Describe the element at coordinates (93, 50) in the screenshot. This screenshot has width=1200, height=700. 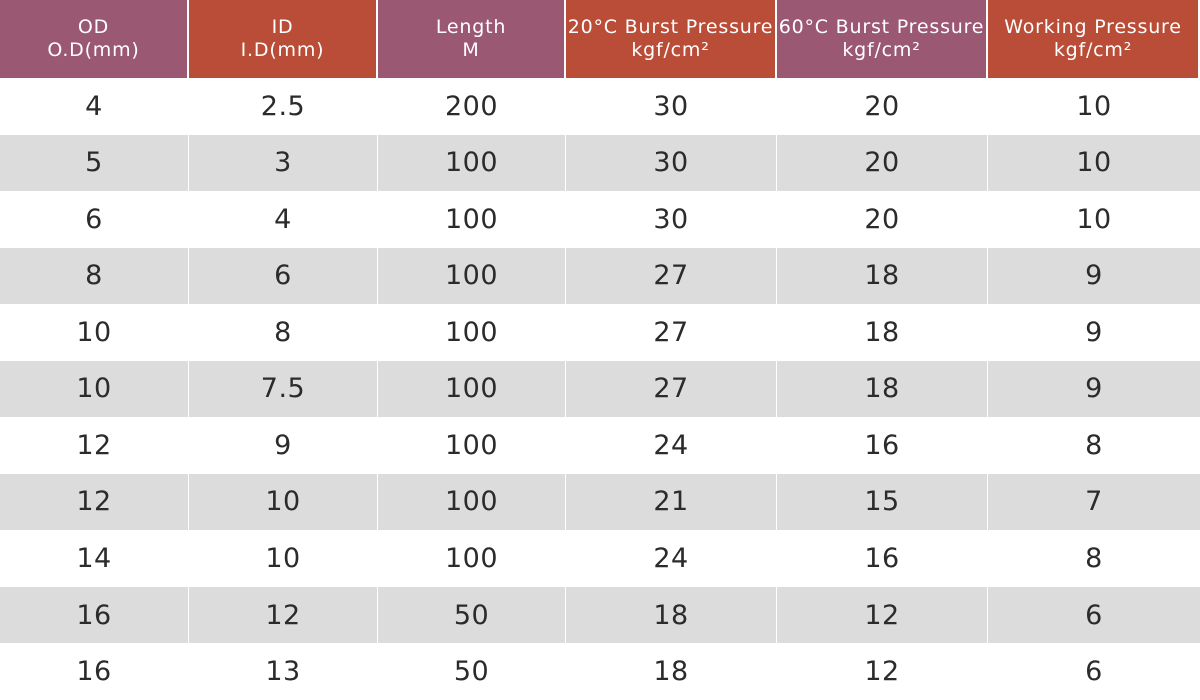
I see `header-od-unit: O.D(mm)` at that location.